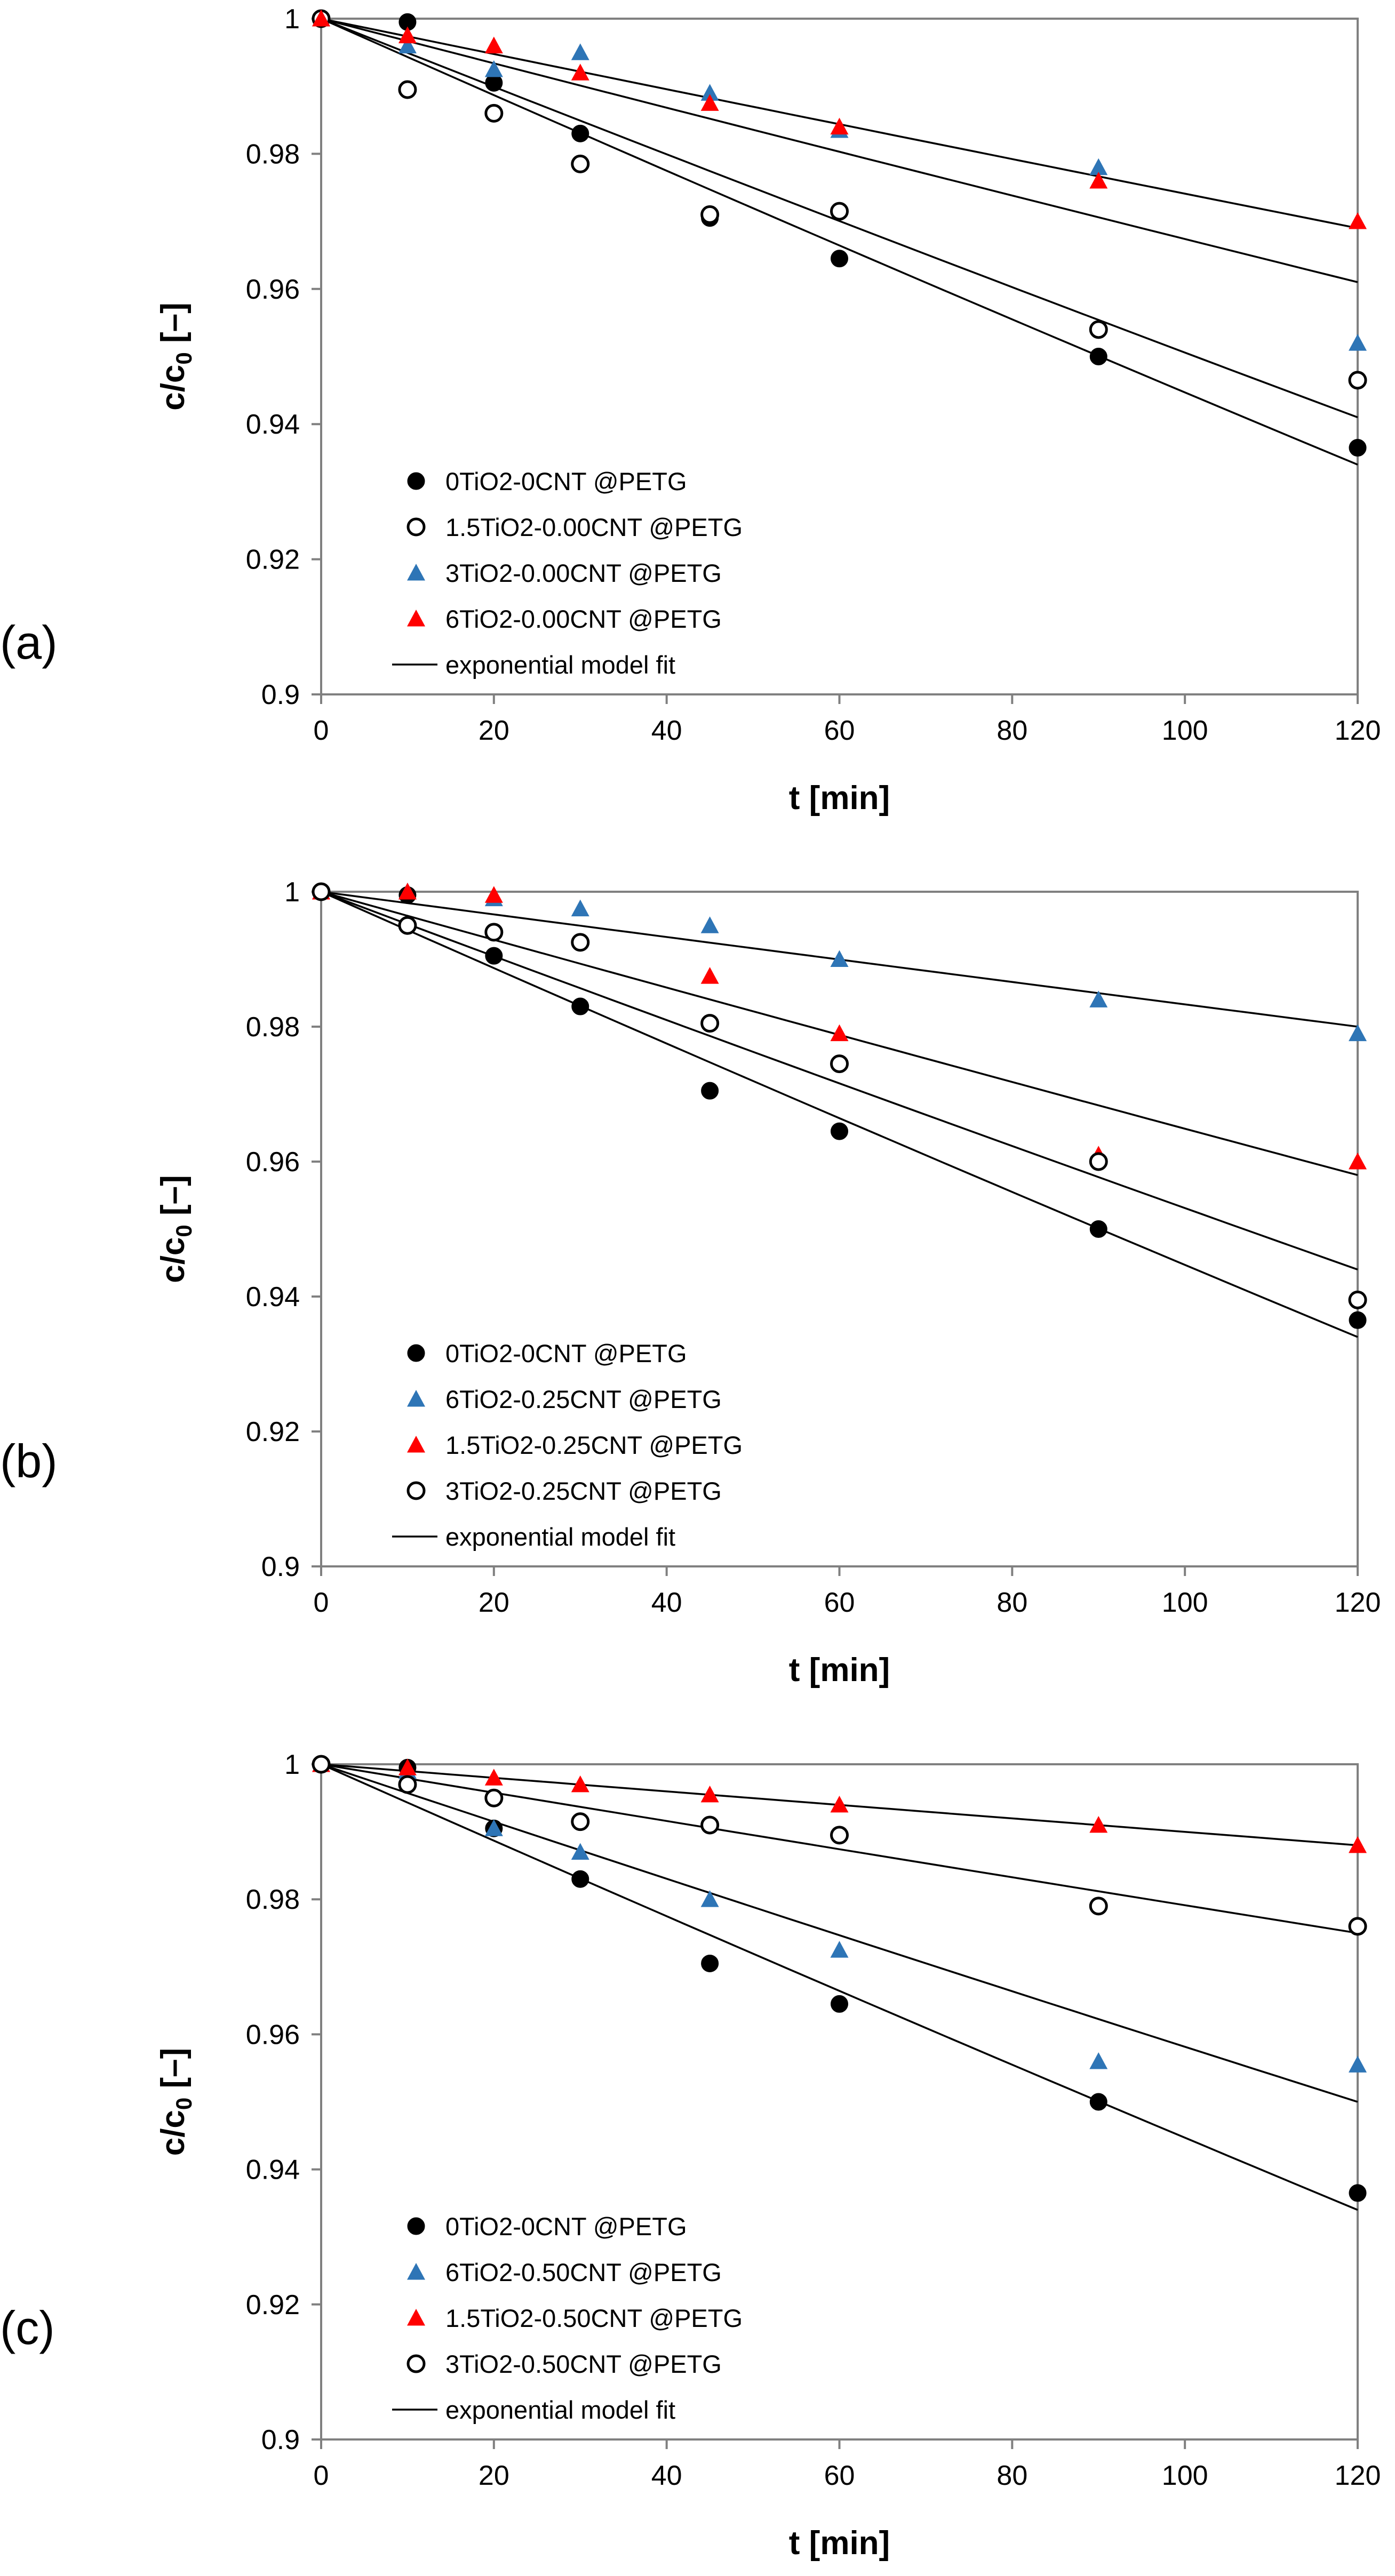 Image resolution: width=1395 pixels, height=2576 pixels. What do you see at coordinates (1358, 220) in the screenshot?
I see `data-point-s3-p7` at bounding box center [1358, 220].